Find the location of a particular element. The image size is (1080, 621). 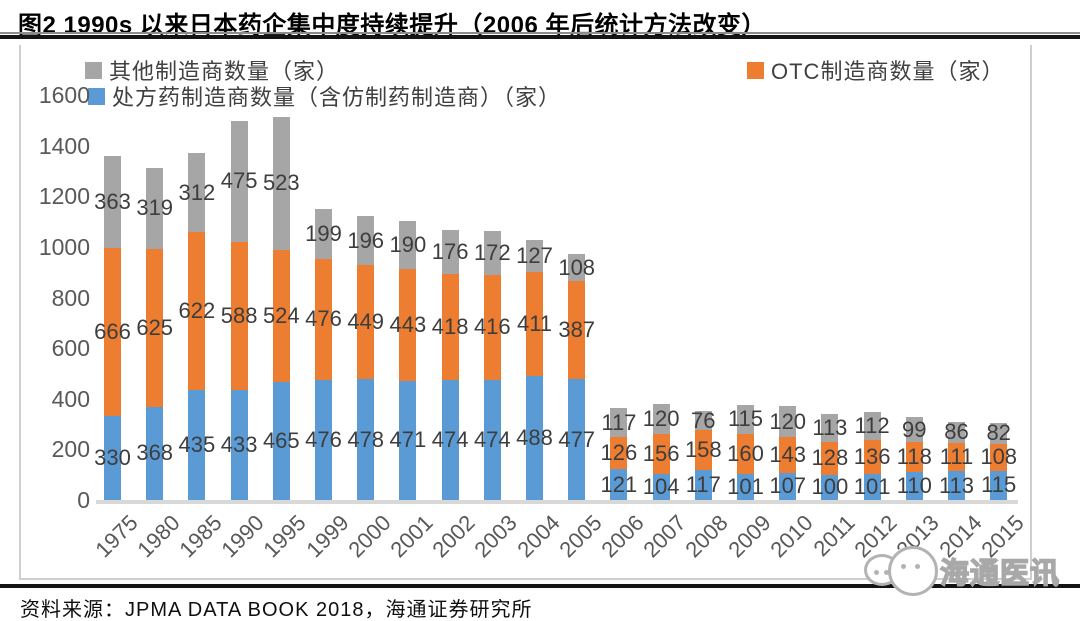

data-label: 104 is located at coordinates (661, 486).